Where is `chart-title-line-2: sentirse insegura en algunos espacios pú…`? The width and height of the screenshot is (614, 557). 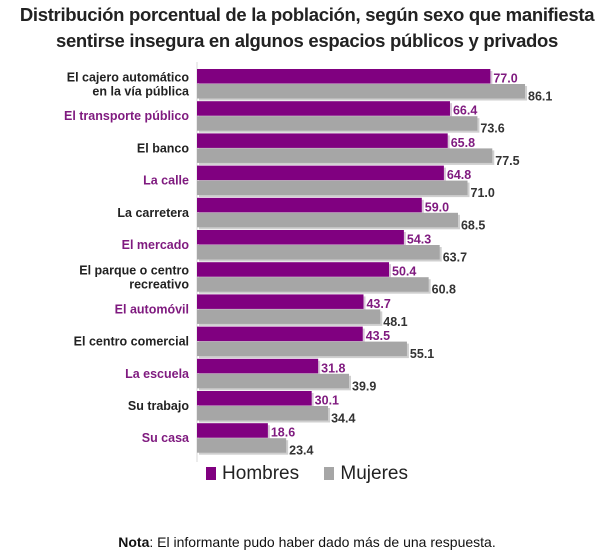
chart-title-line-2: sentirse insegura en algunos espacios pú… is located at coordinates (307, 40).